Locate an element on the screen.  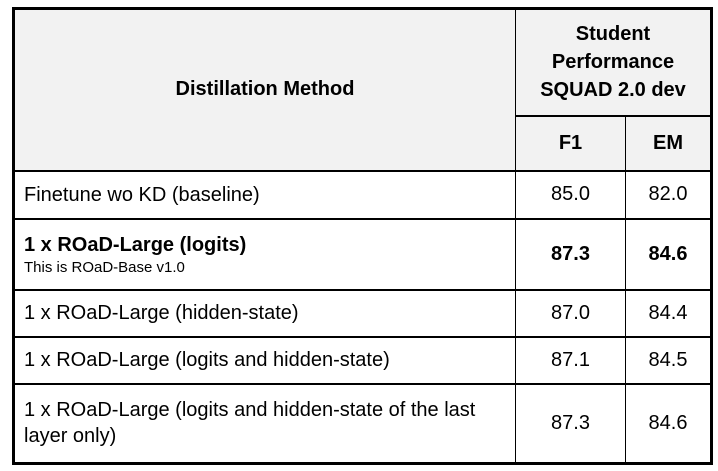
em-cell: 82.0 is located at coordinates (668, 194).